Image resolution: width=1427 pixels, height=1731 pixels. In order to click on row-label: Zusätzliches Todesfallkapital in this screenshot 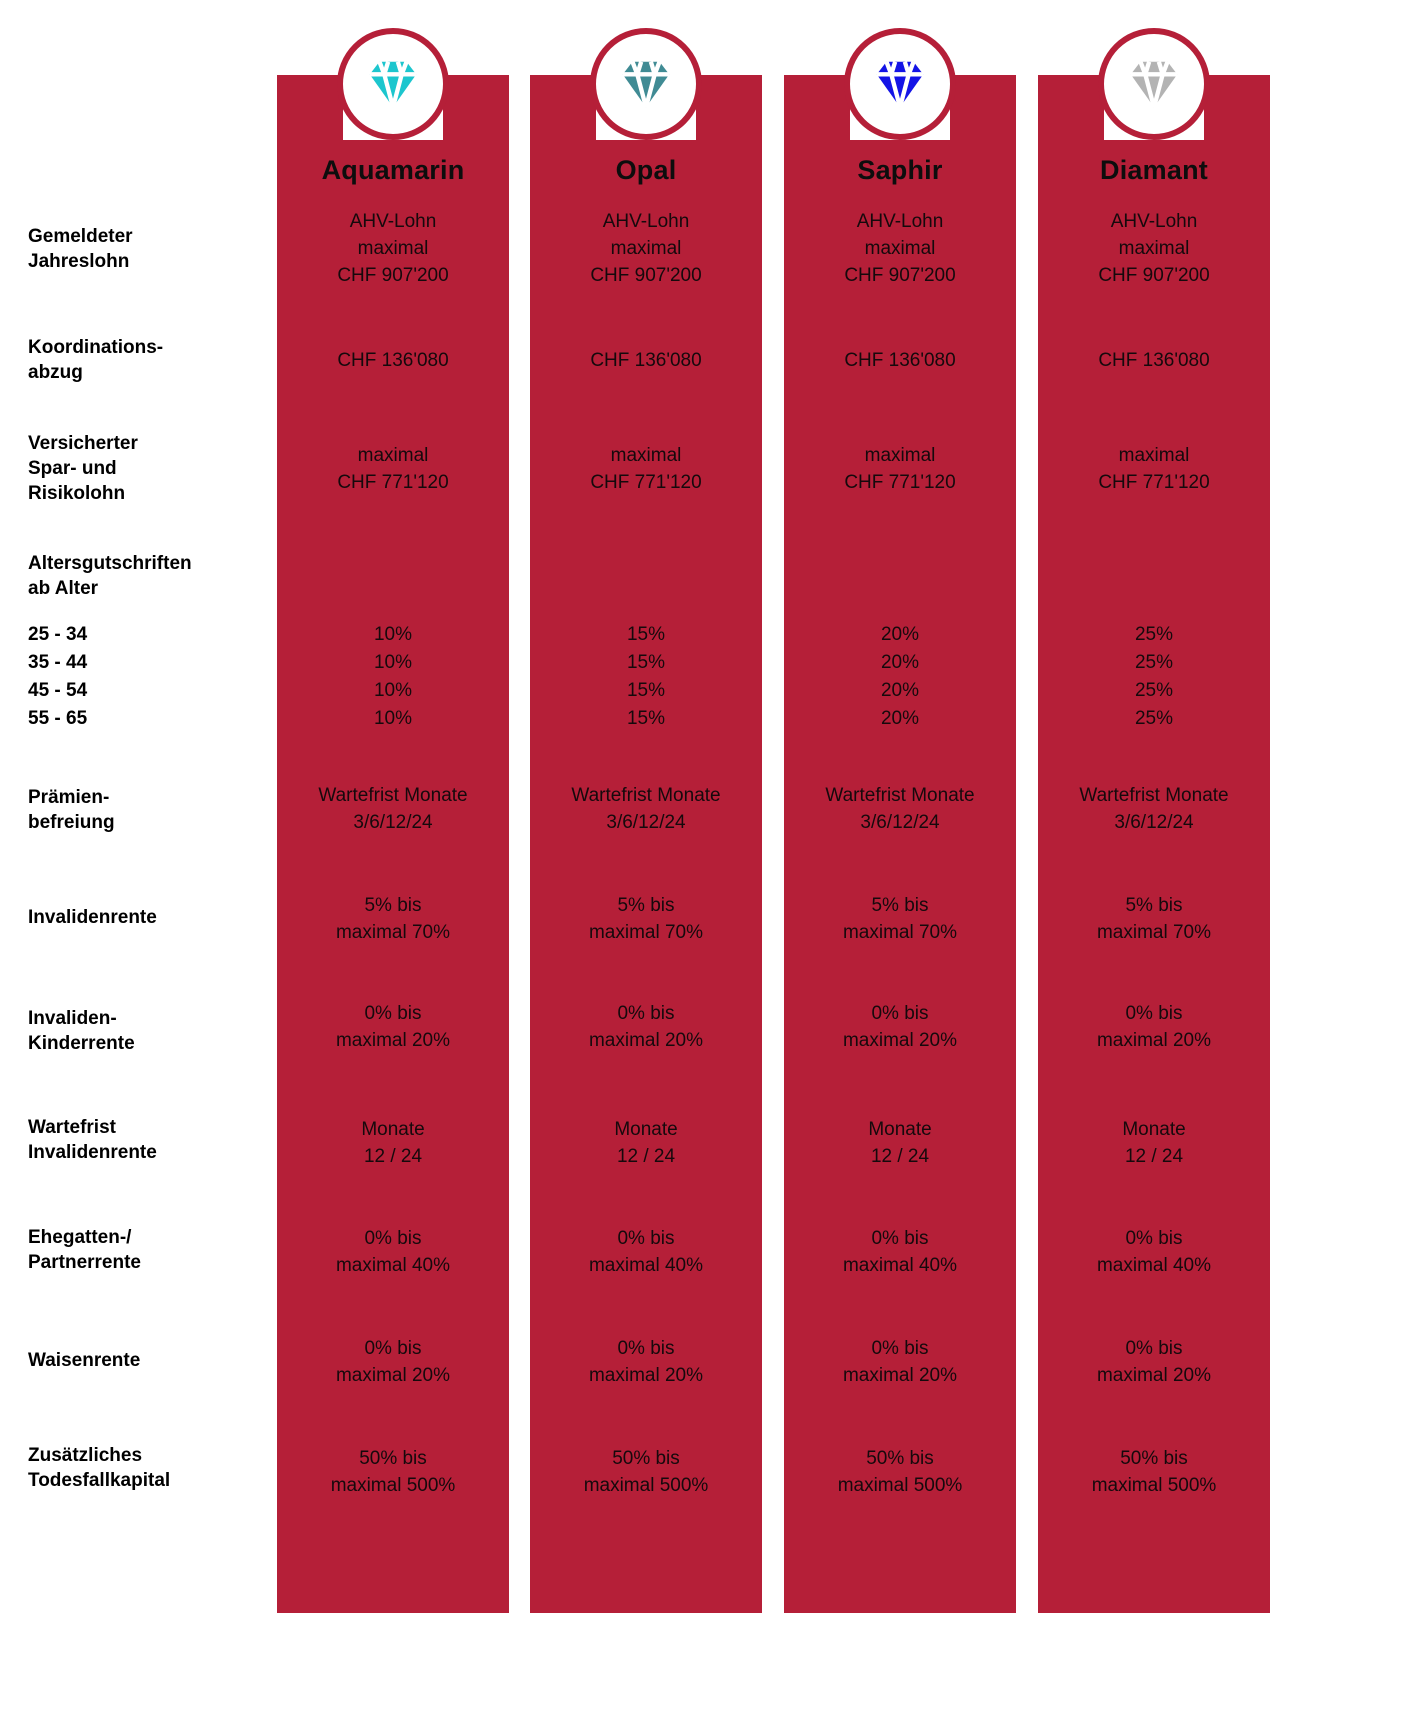, I will do `click(150, 1468)`.